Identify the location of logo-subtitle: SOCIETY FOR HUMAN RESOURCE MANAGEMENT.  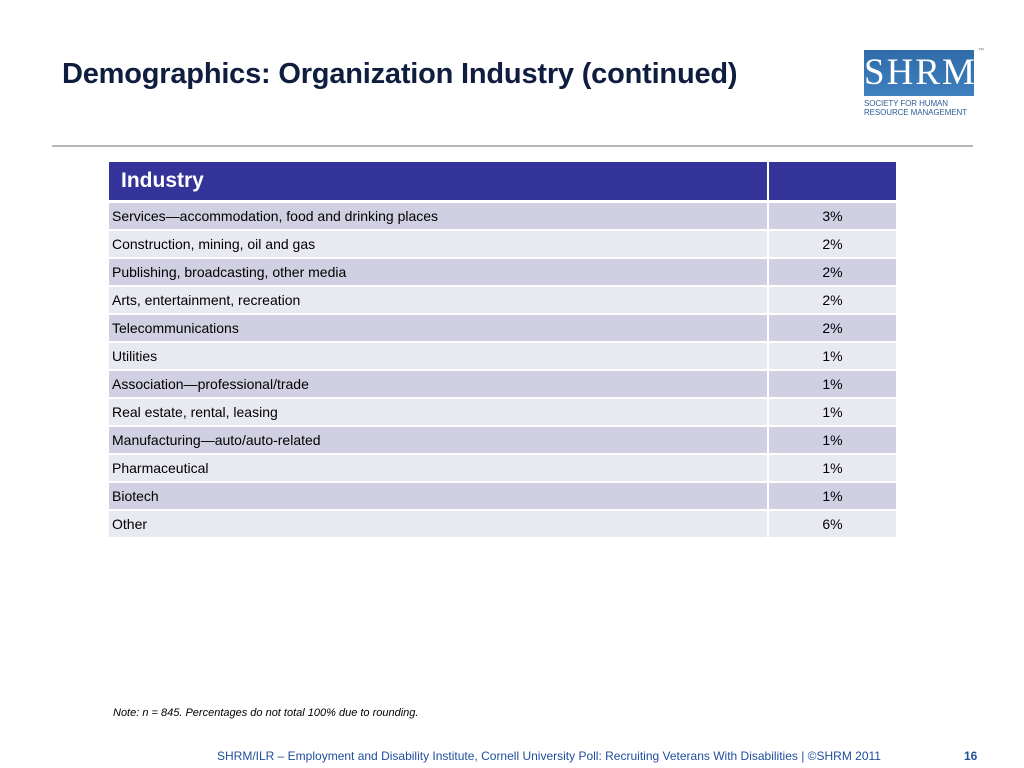
(920, 108).